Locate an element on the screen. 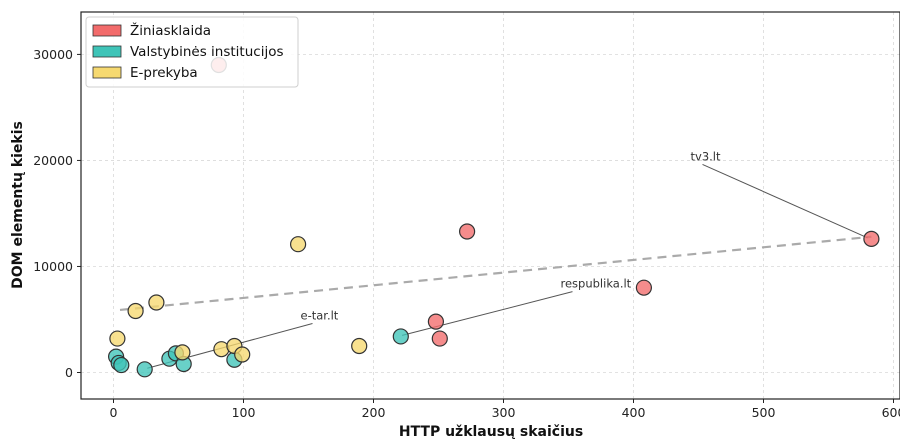 The image size is (900, 439). y-axis-title: DOM elementų kiekis is located at coordinates (18, 205).